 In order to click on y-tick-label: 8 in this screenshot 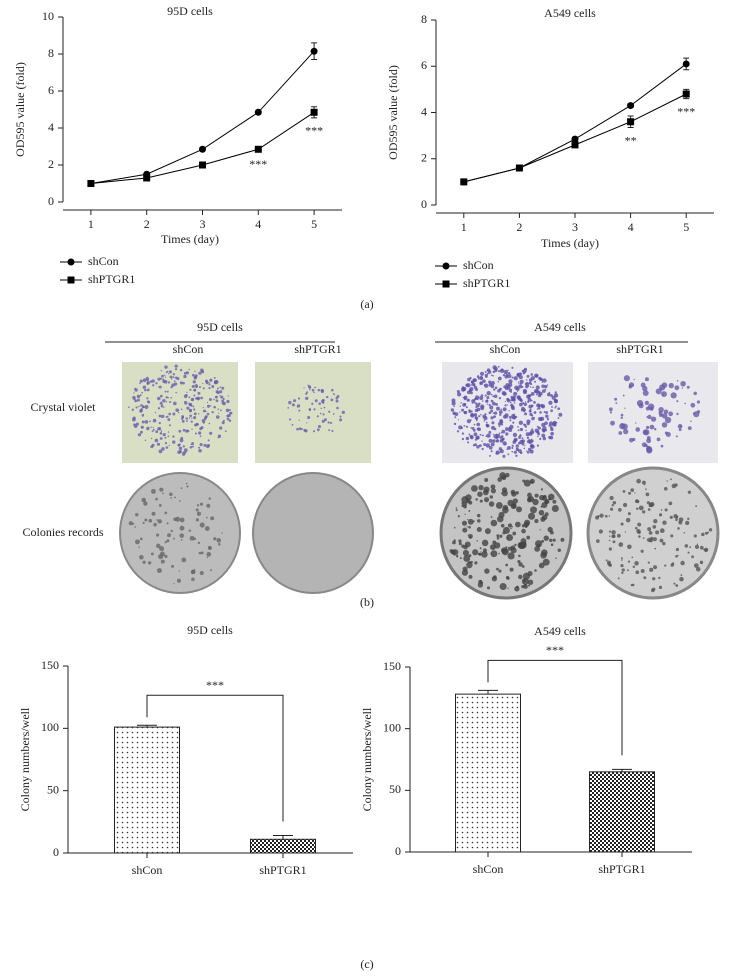, I will do `click(424, 19)`.